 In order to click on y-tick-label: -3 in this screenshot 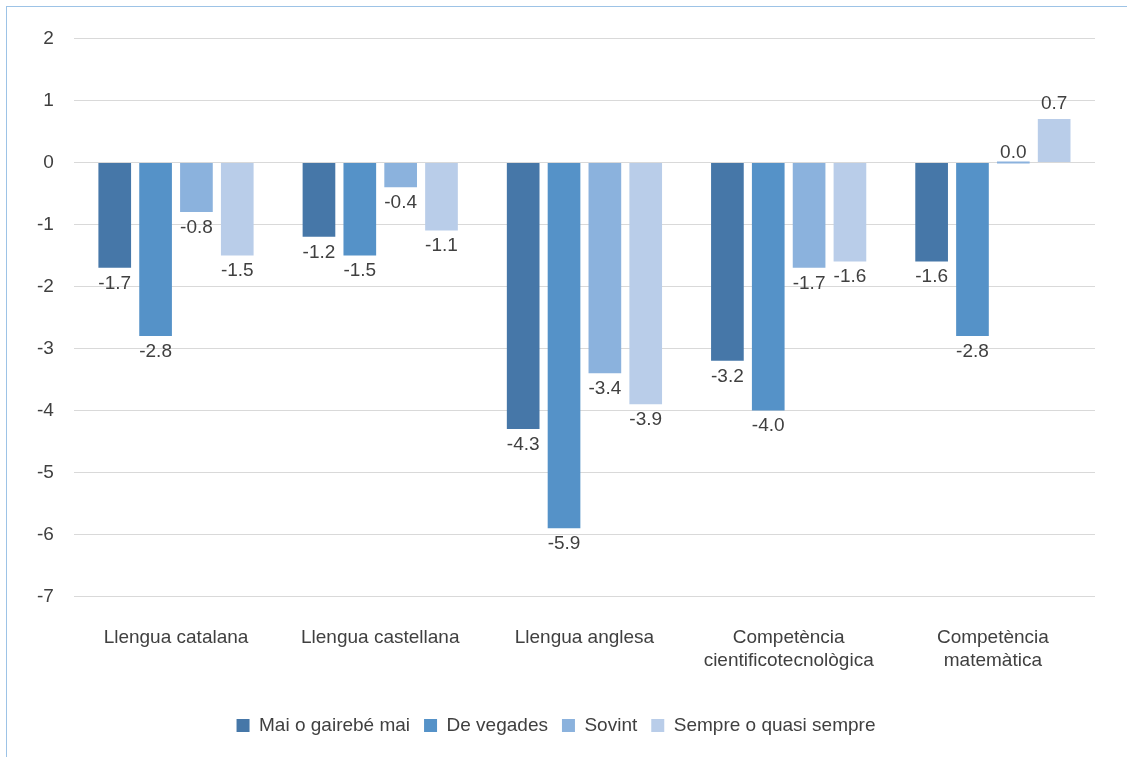, I will do `click(45, 347)`.